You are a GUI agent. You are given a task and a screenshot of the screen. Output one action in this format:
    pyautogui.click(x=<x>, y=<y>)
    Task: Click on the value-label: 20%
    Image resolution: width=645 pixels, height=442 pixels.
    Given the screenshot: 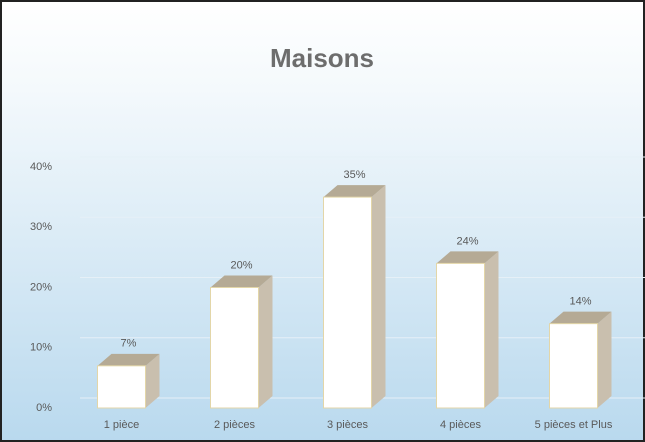 What is the action you would take?
    pyautogui.click(x=241, y=265)
    